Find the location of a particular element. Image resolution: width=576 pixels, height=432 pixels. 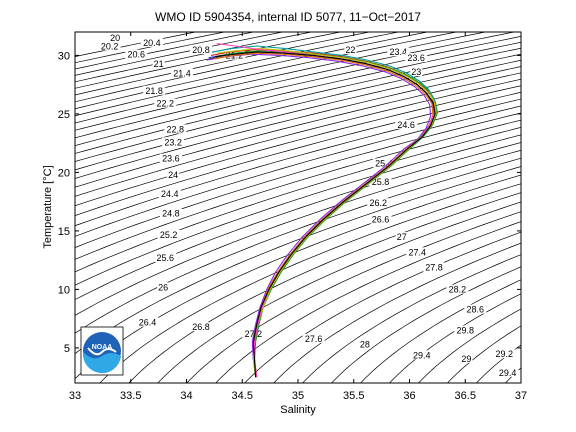

contour-label: 28 is located at coordinates (365, 345).